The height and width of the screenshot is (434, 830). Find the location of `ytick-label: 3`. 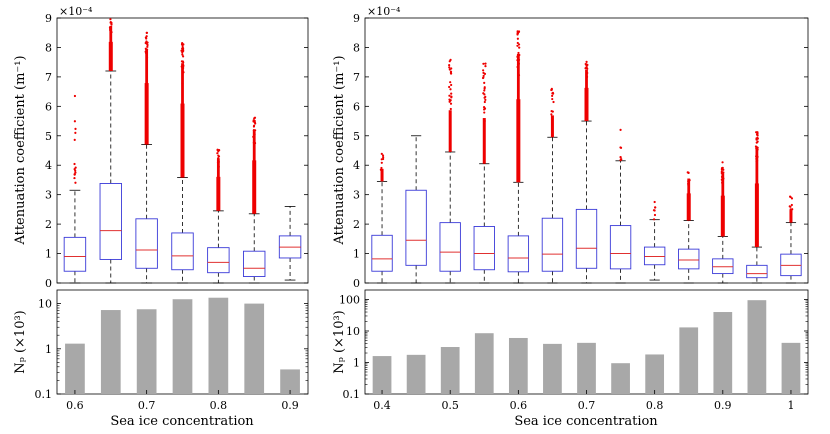

ytick-label: 3 is located at coordinates (356, 195).